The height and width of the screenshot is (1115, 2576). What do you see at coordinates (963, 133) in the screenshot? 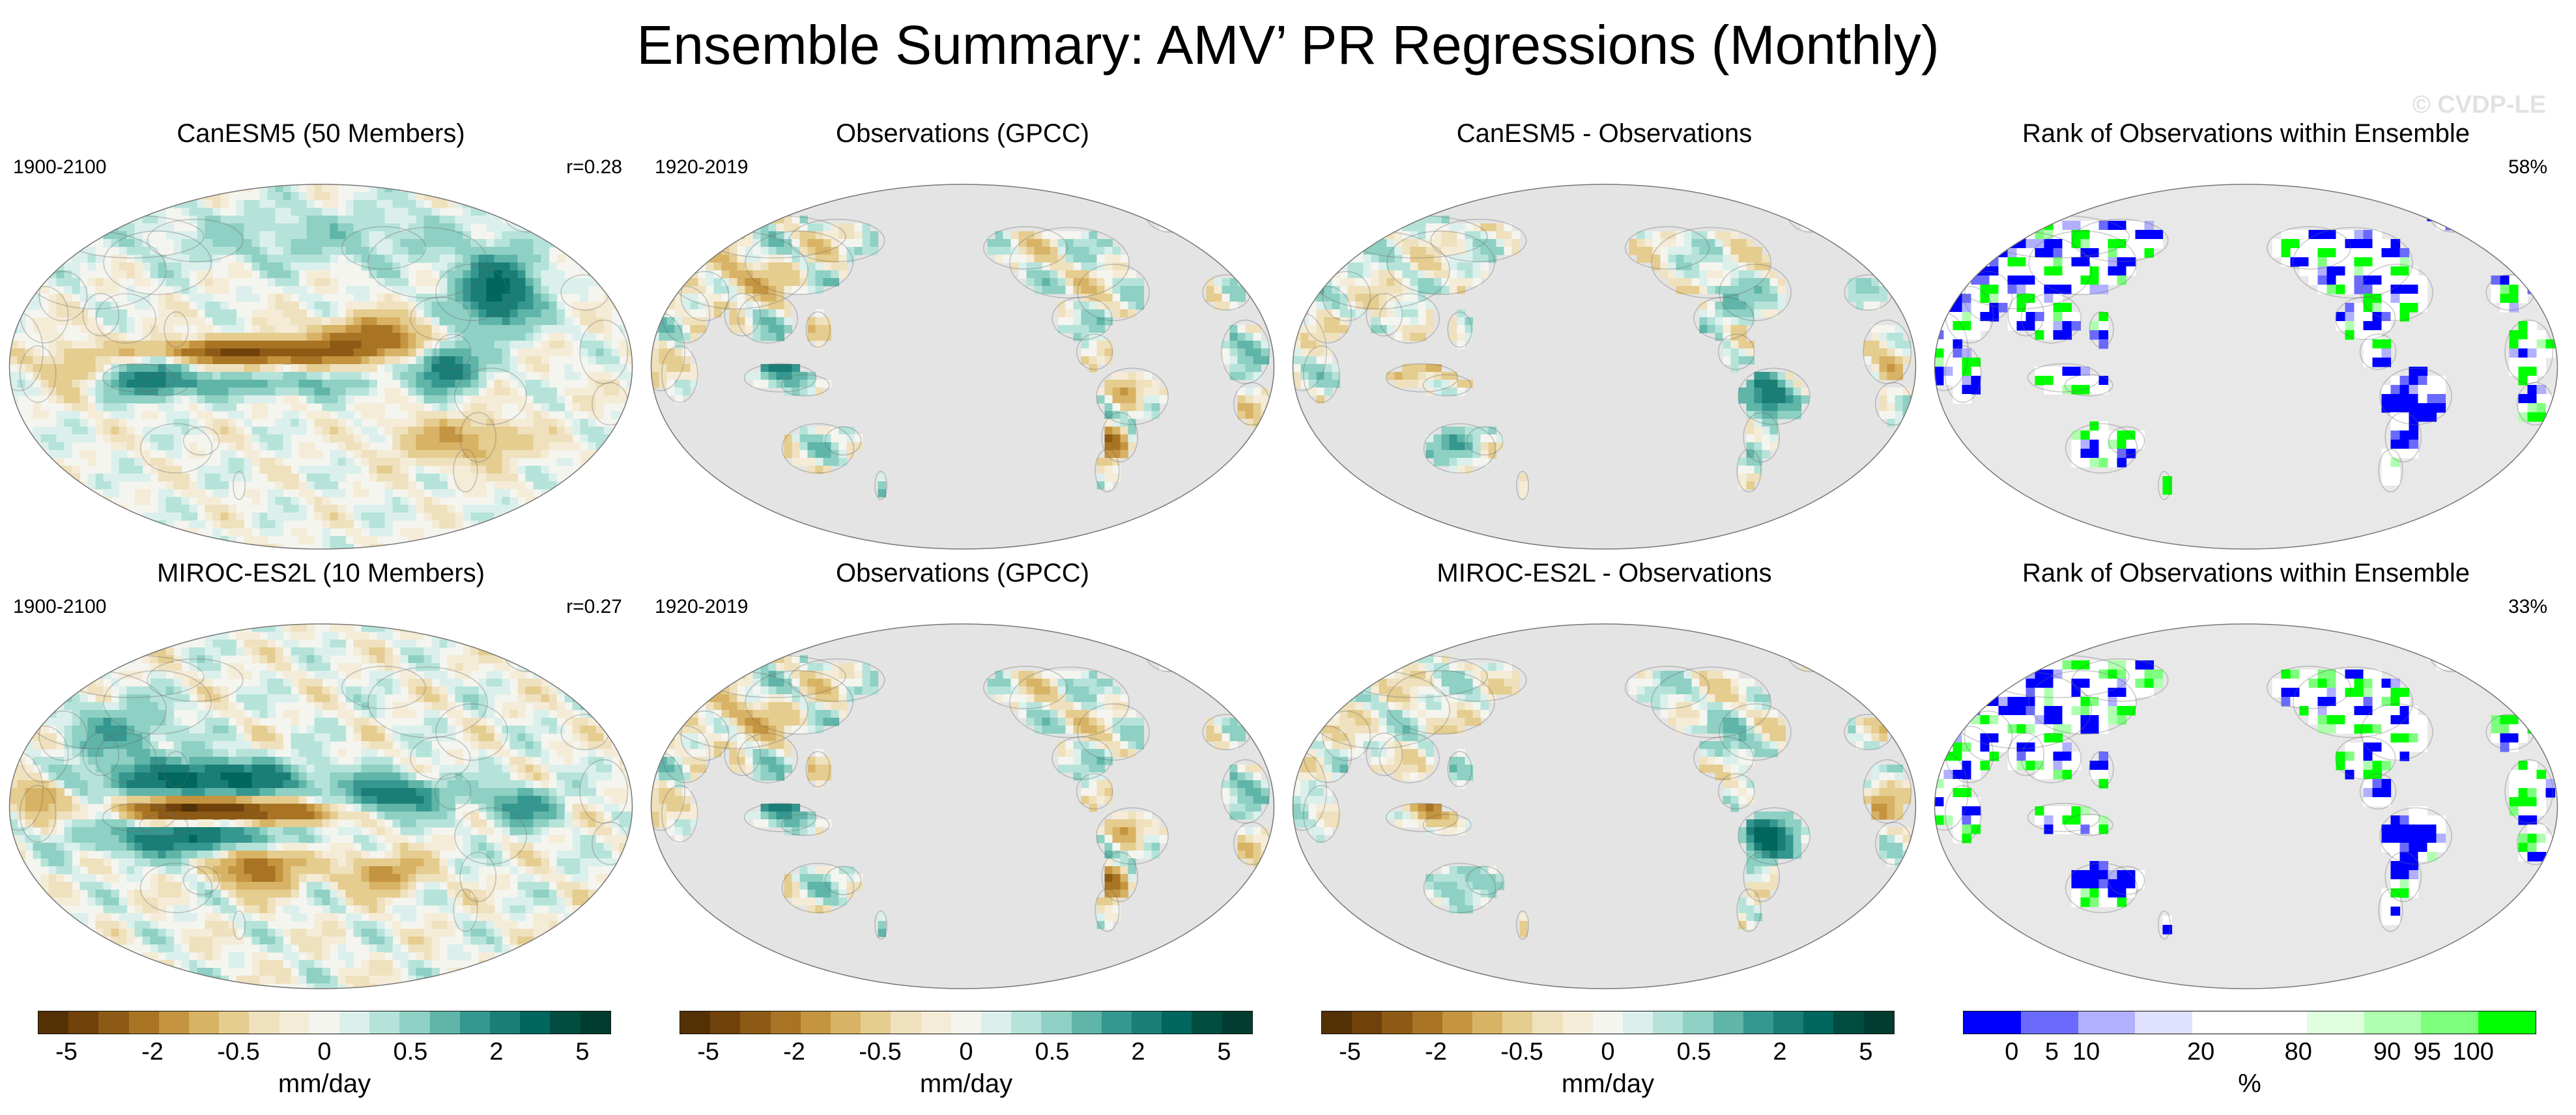
I see `panel-title: Observations (GPCC)` at bounding box center [963, 133].